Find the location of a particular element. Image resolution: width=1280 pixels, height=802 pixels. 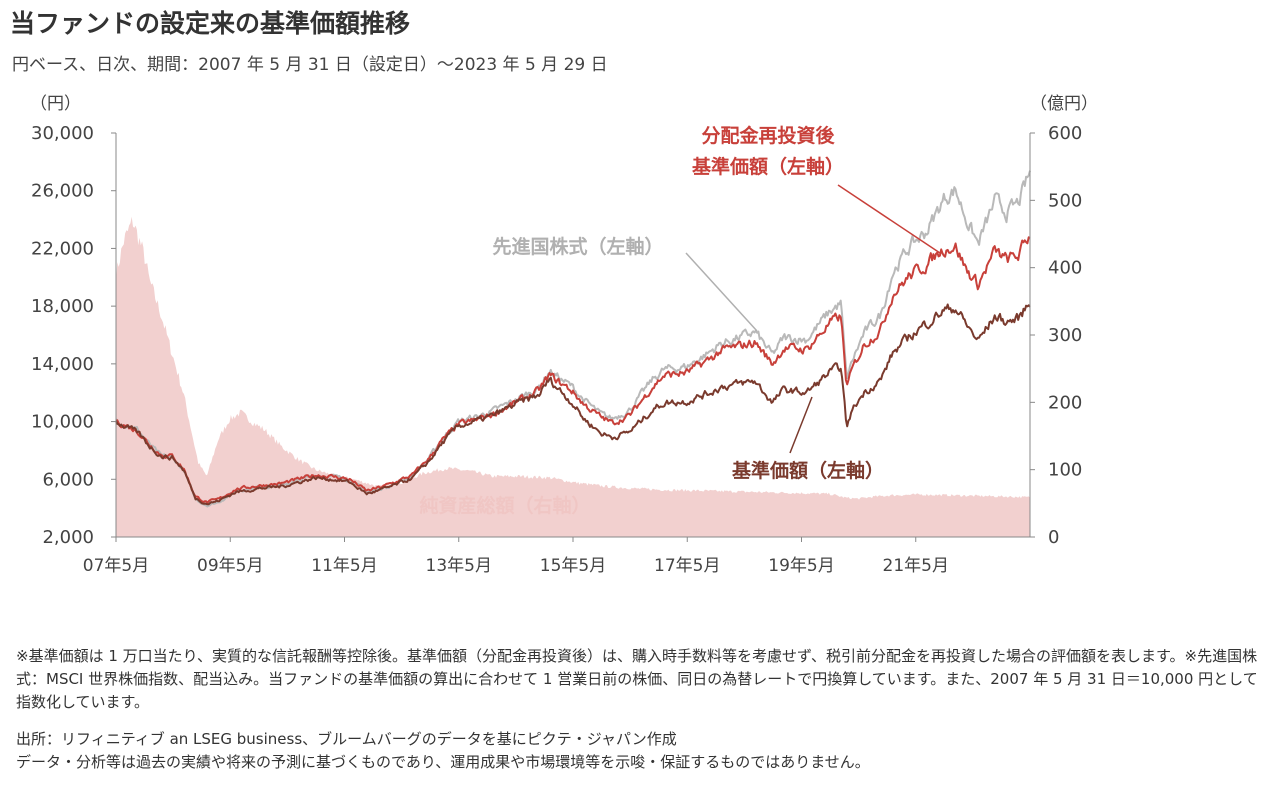

left-tick-label: 22,000 is located at coordinates (62, 248).